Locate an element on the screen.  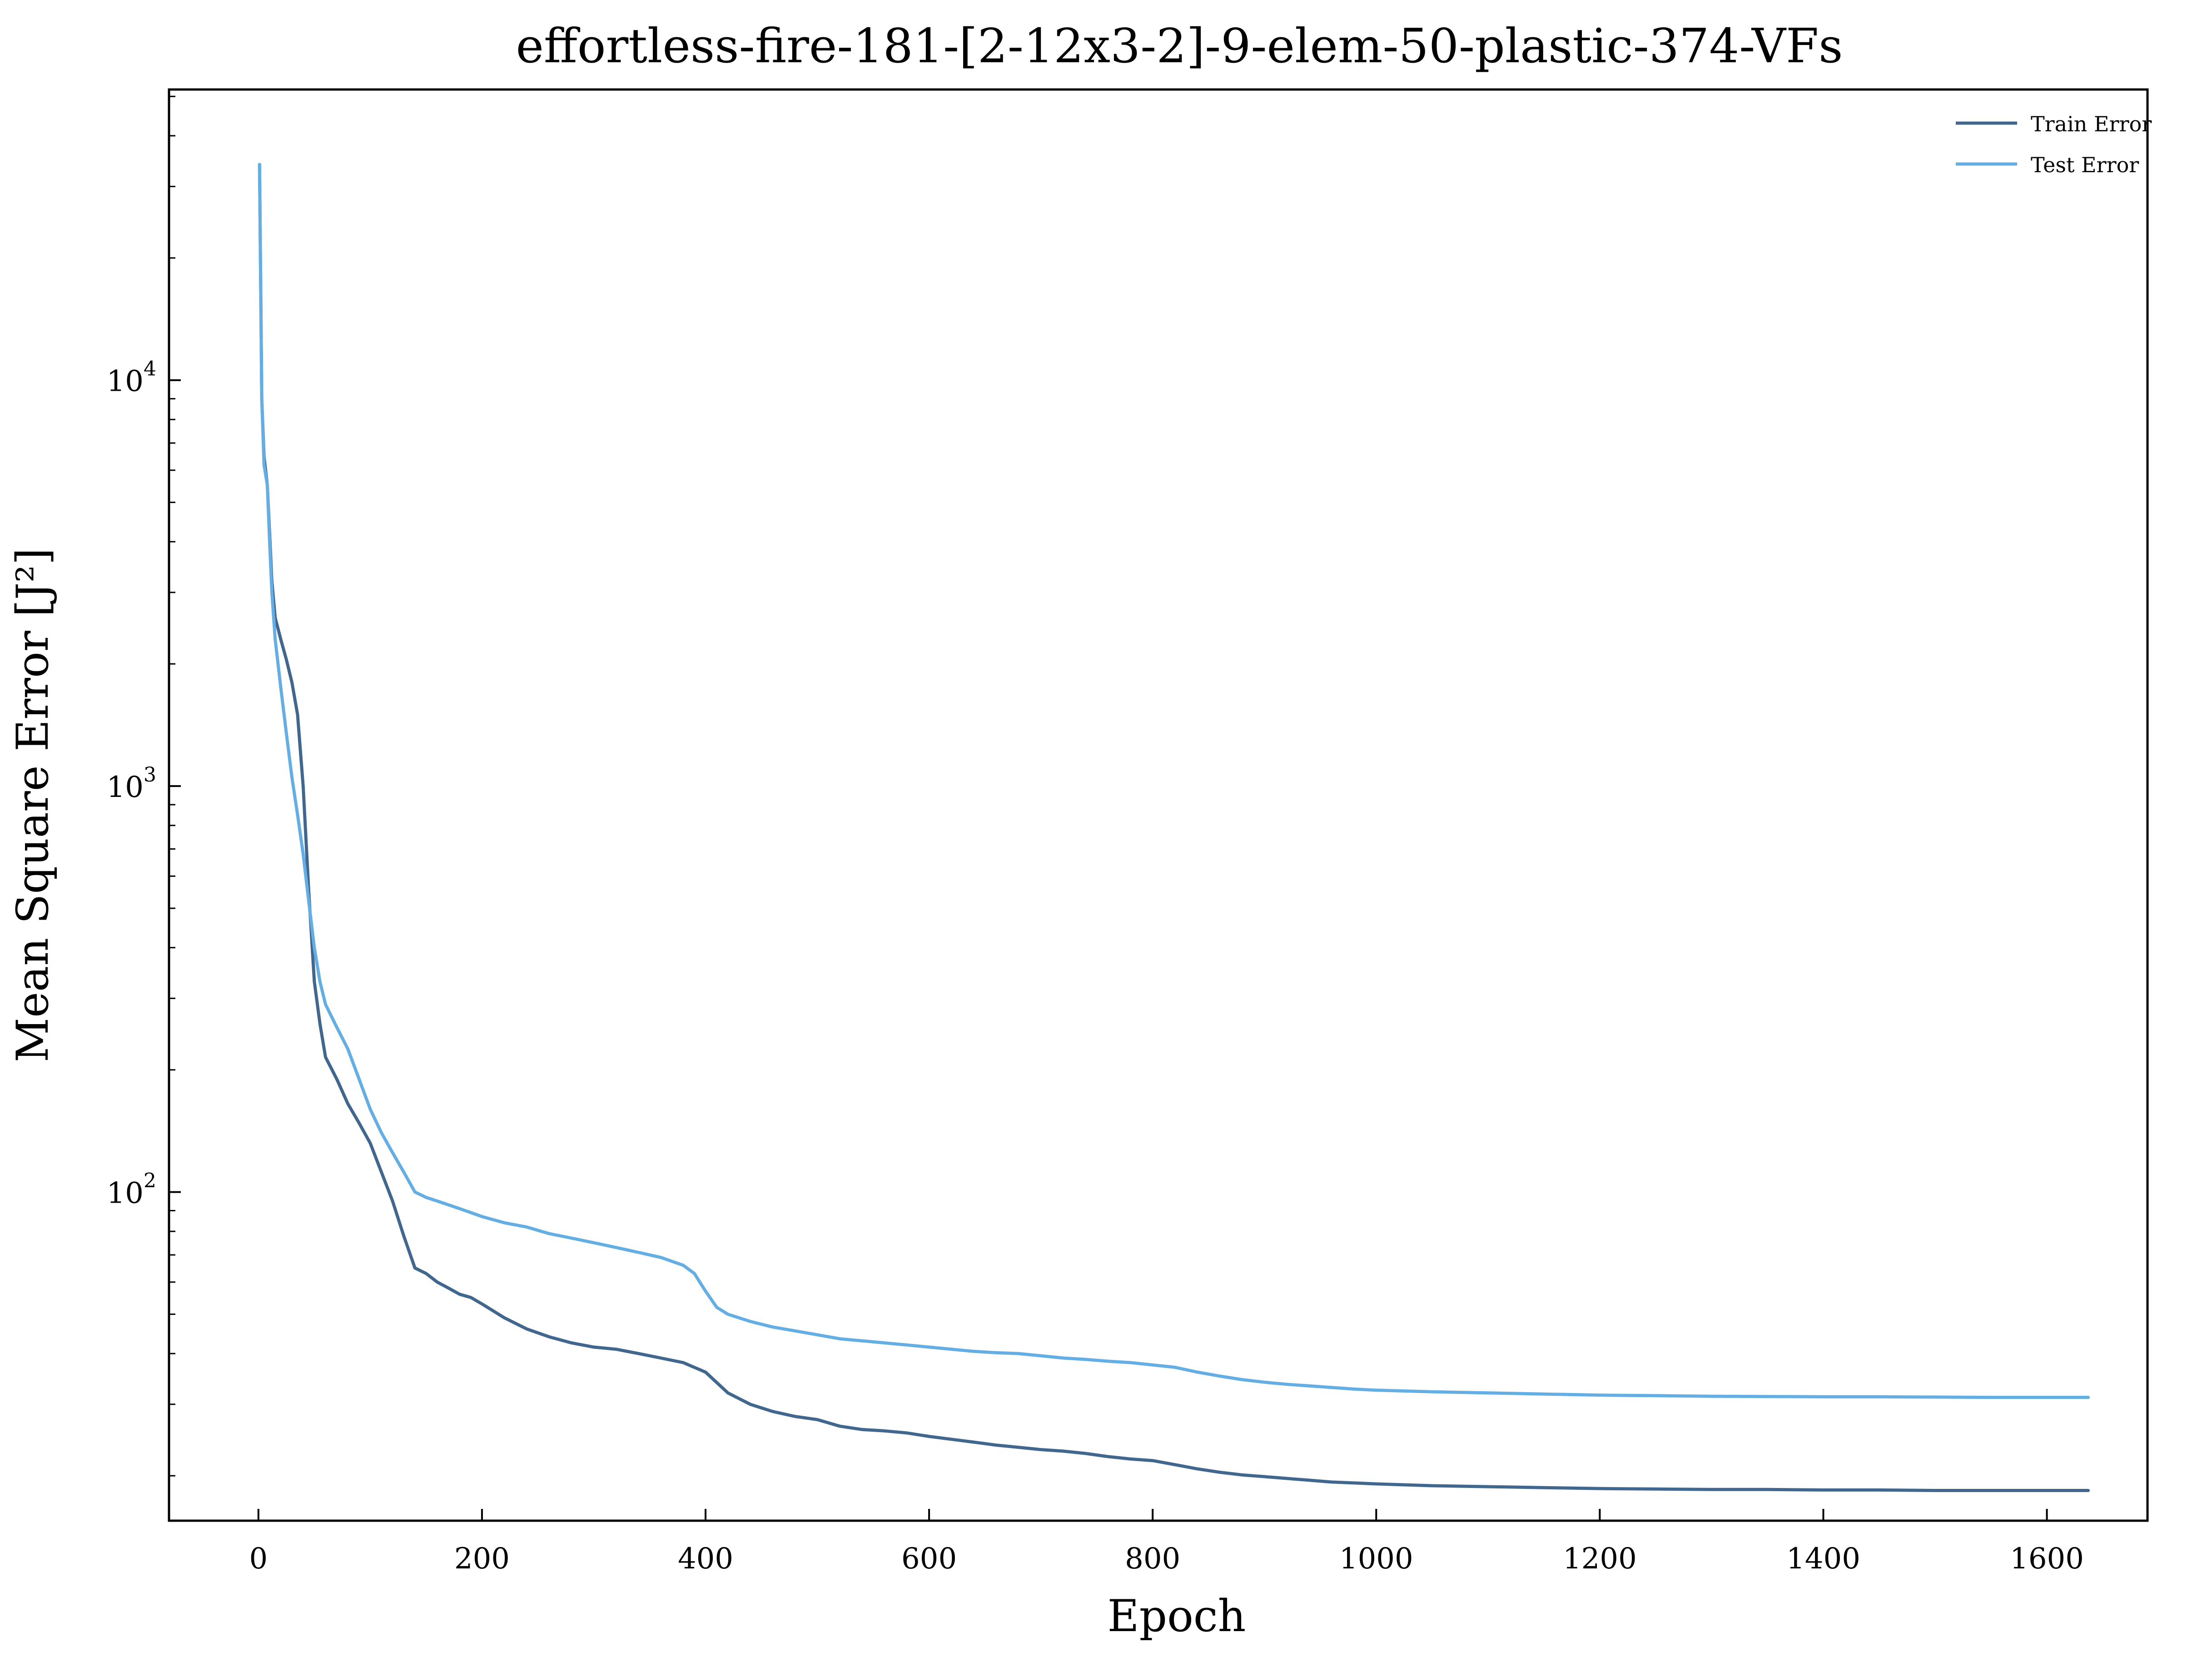
x-tick-label: 600 is located at coordinates (929, 1559).